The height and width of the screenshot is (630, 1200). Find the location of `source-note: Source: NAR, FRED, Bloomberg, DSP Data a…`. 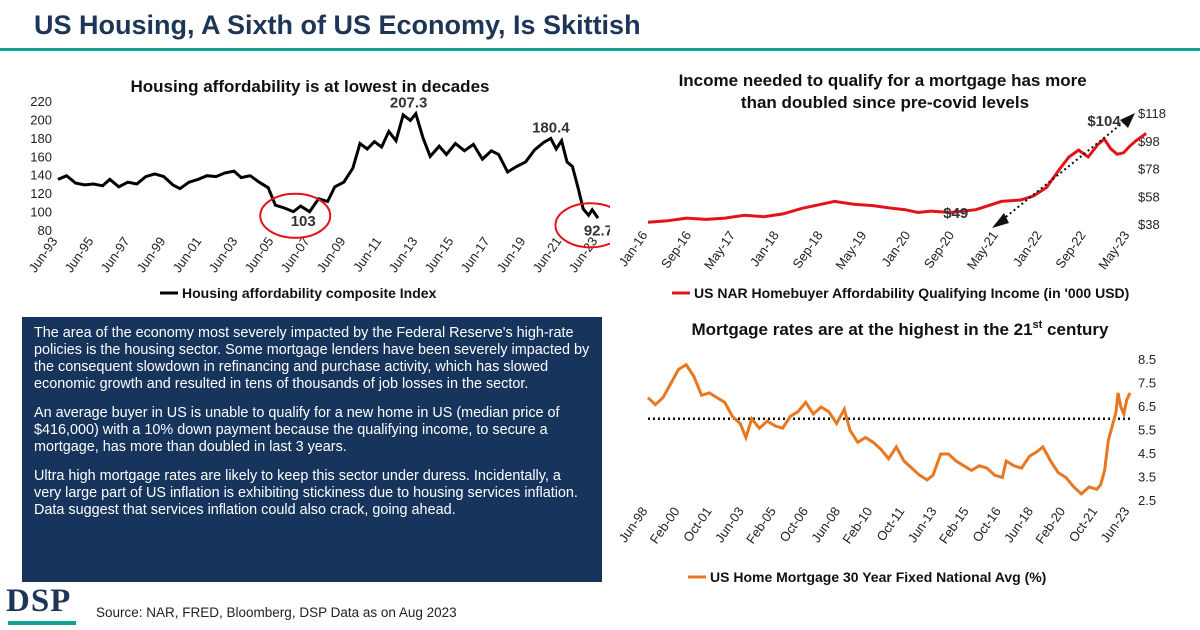

source-note: Source: NAR, FRED, Bloomberg, DSP Data a… is located at coordinates (276, 612).